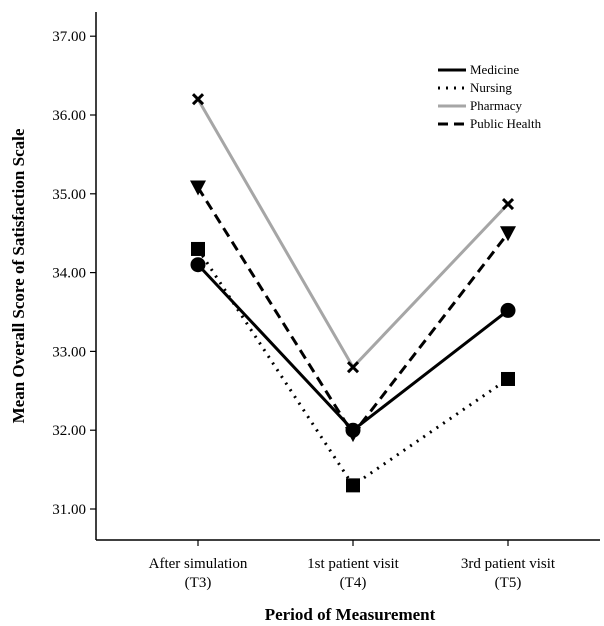  What do you see at coordinates (508, 583) in the screenshot?
I see `x-tick-sublabel: (T5)` at bounding box center [508, 583].